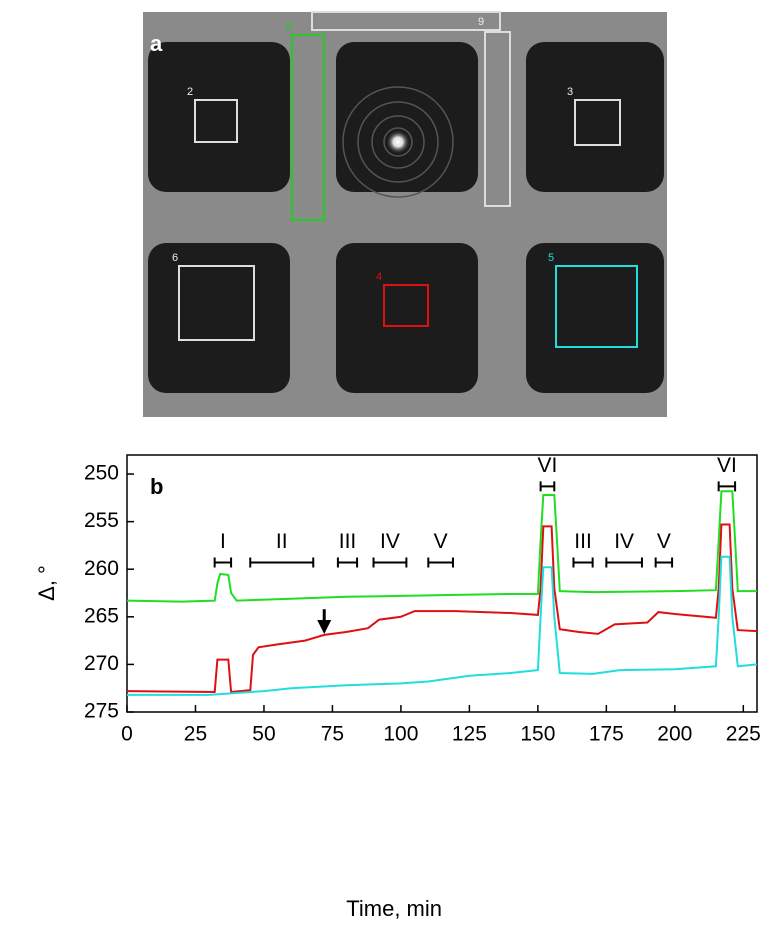 Image resolution: width=771 pixels, height=934 pixels. What do you see at coordinates (101, 615) in the screenshot?
I see `y-tick-label: 265` at bounding box center [101, 615].